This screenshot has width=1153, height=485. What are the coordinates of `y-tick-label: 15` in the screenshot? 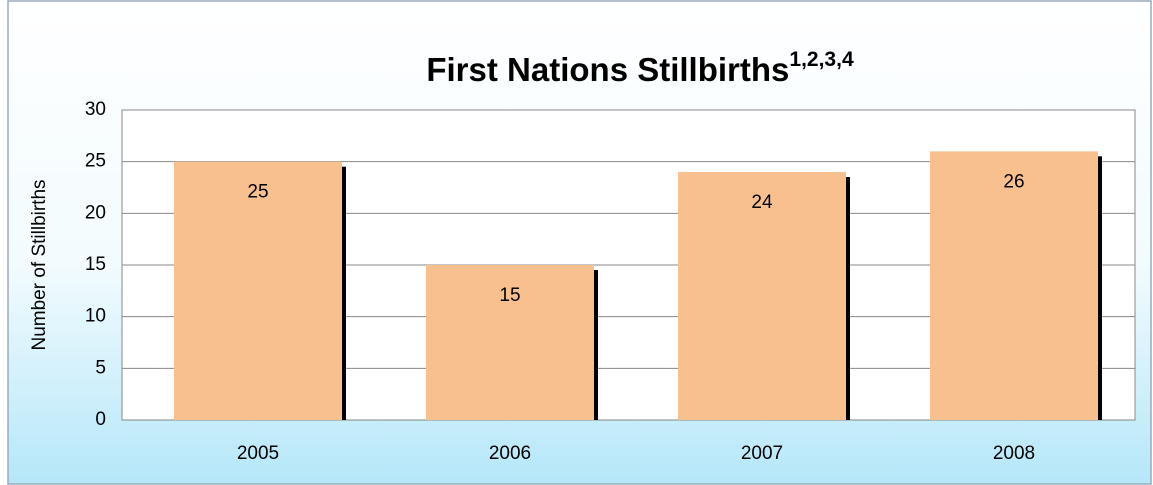 It's located at (95, 264).